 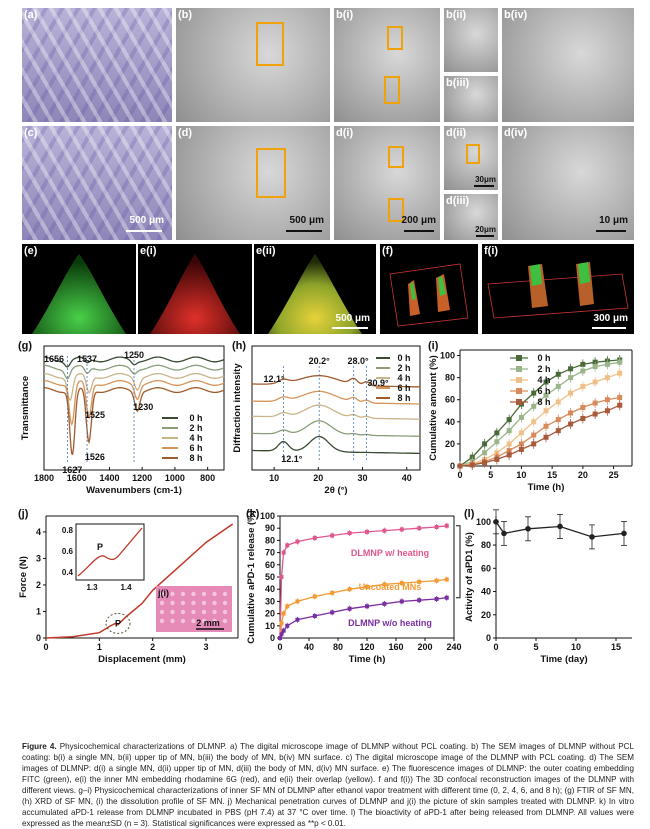 I want to click on overlap-microneedle-image, so click(x=315, y=294).